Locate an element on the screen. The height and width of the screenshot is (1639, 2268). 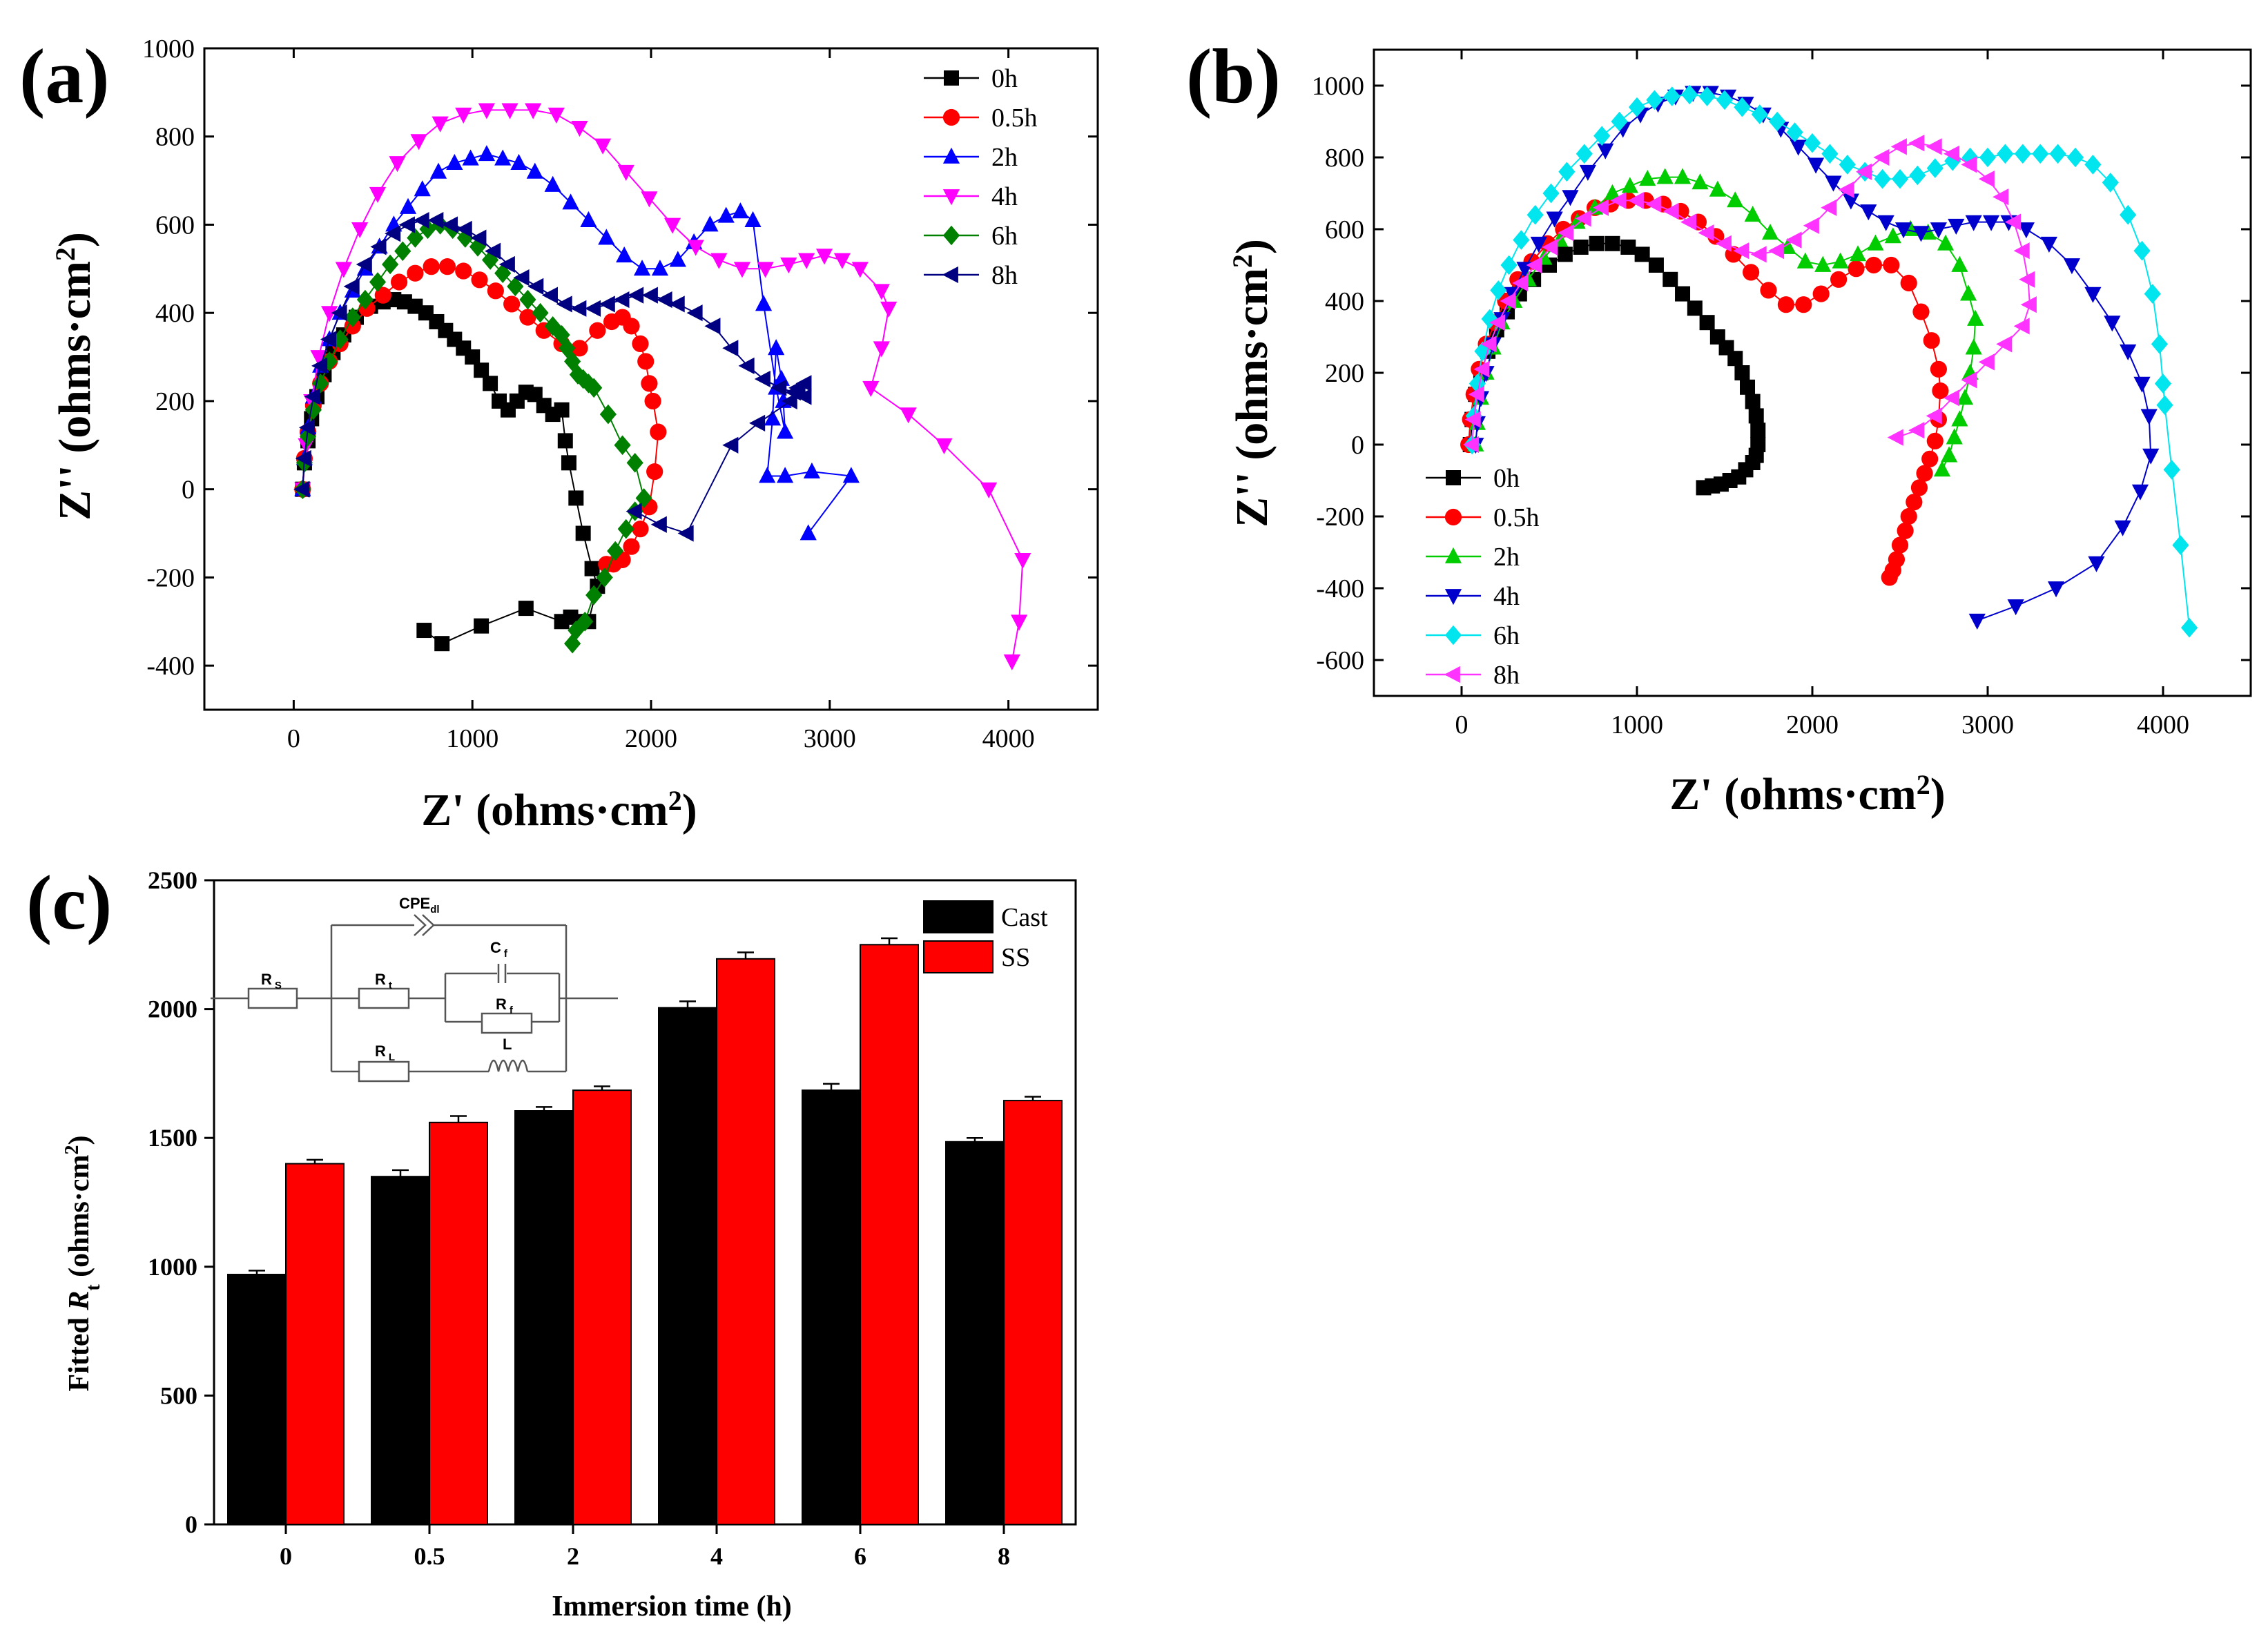
series-6h is located at coordinates (1831, 361).